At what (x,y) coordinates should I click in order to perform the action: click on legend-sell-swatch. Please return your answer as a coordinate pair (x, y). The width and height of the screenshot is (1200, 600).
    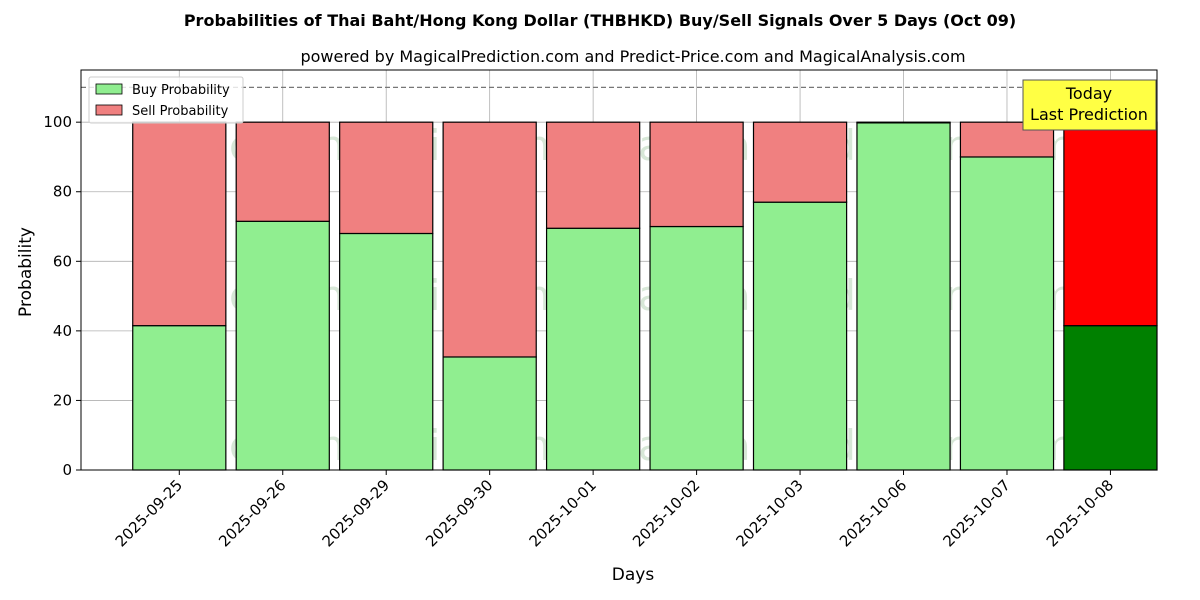
    Looking at the image, I should click on (109, 110).